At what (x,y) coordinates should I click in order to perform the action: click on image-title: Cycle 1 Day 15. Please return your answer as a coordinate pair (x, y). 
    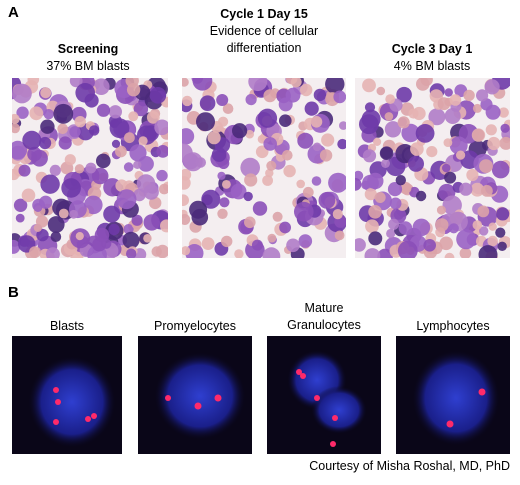
    Looking at the image, I should click on (264, 14).